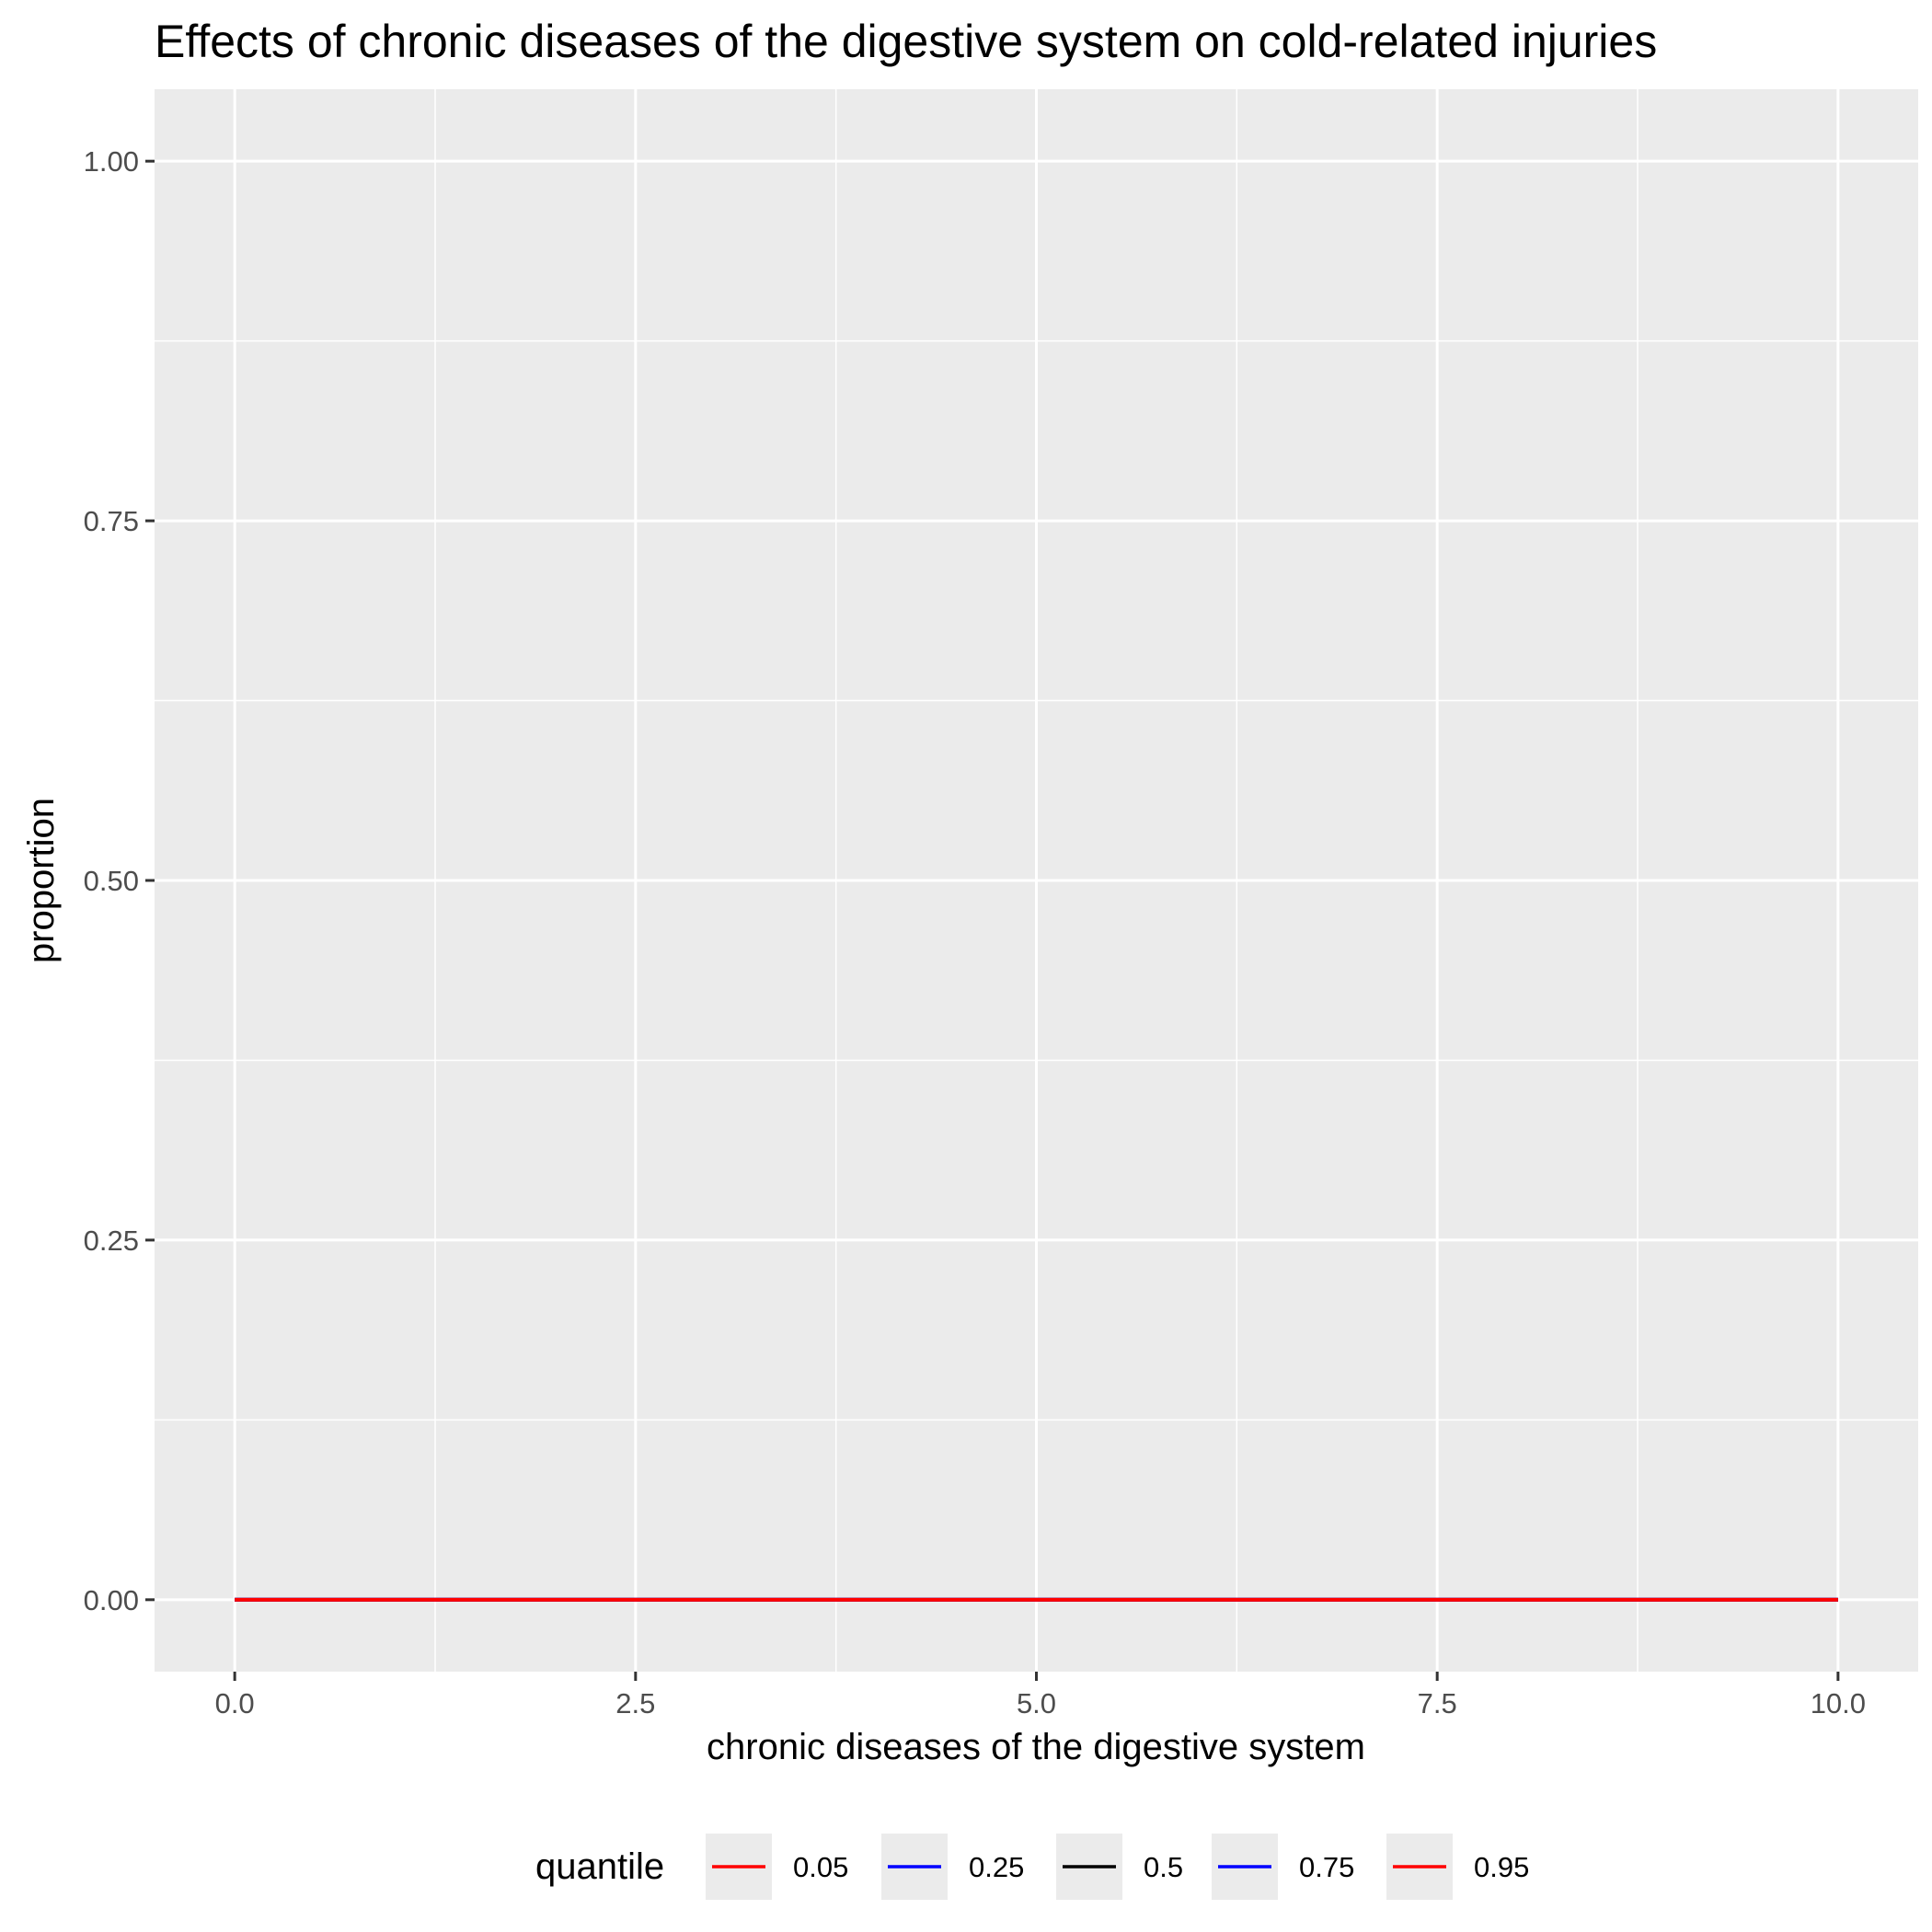  Describe the element at coordinates (777, 1867) in the screenshot. I see `legend-item-0.05: 0.05` at that location.